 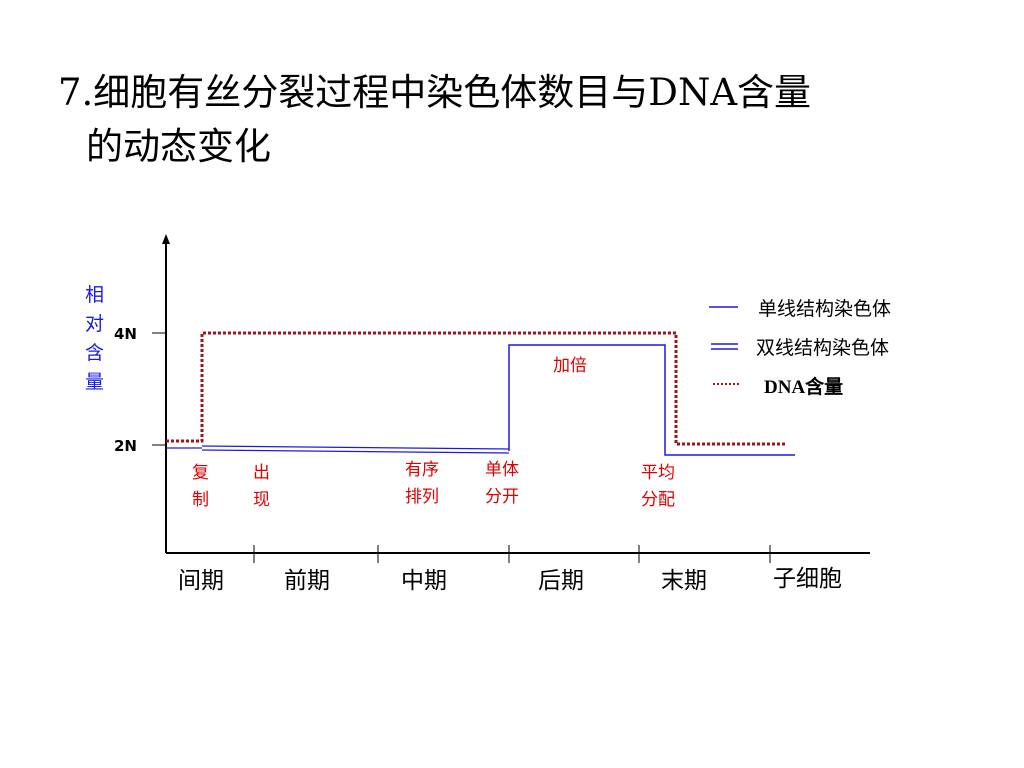 What do you see at coordinates (125, 334) in the screenshot?
I see `tick-label-4n: 4N` at bounding box center [125, 334].